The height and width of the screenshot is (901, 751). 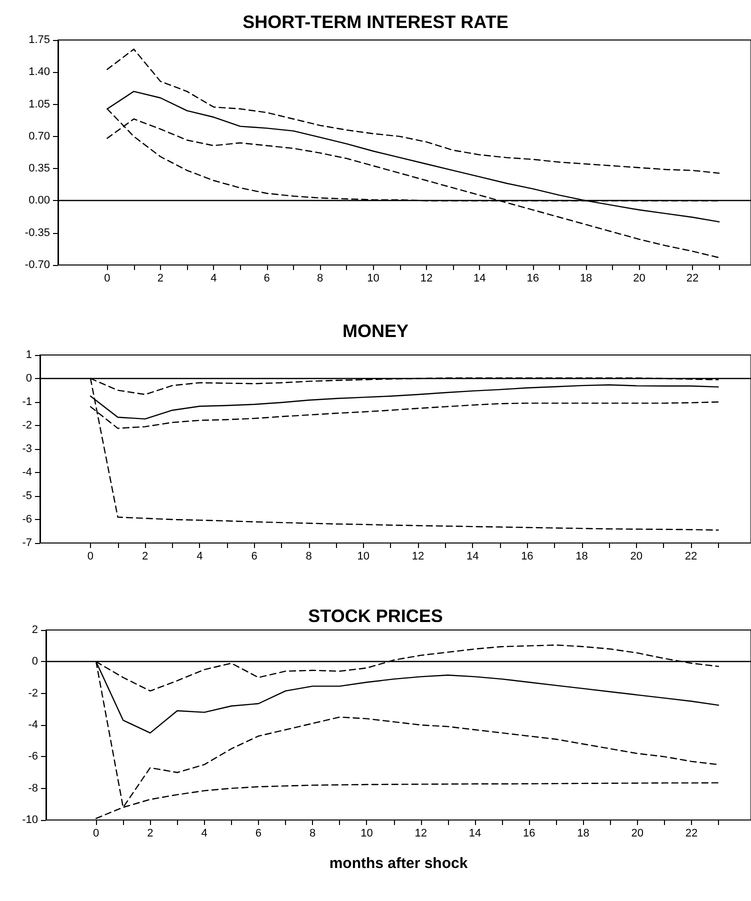 What do you see at coordinates (39, 40) in the screenshot?
I see `y-tick-label: 1.75` at bounding box center [39, 40].